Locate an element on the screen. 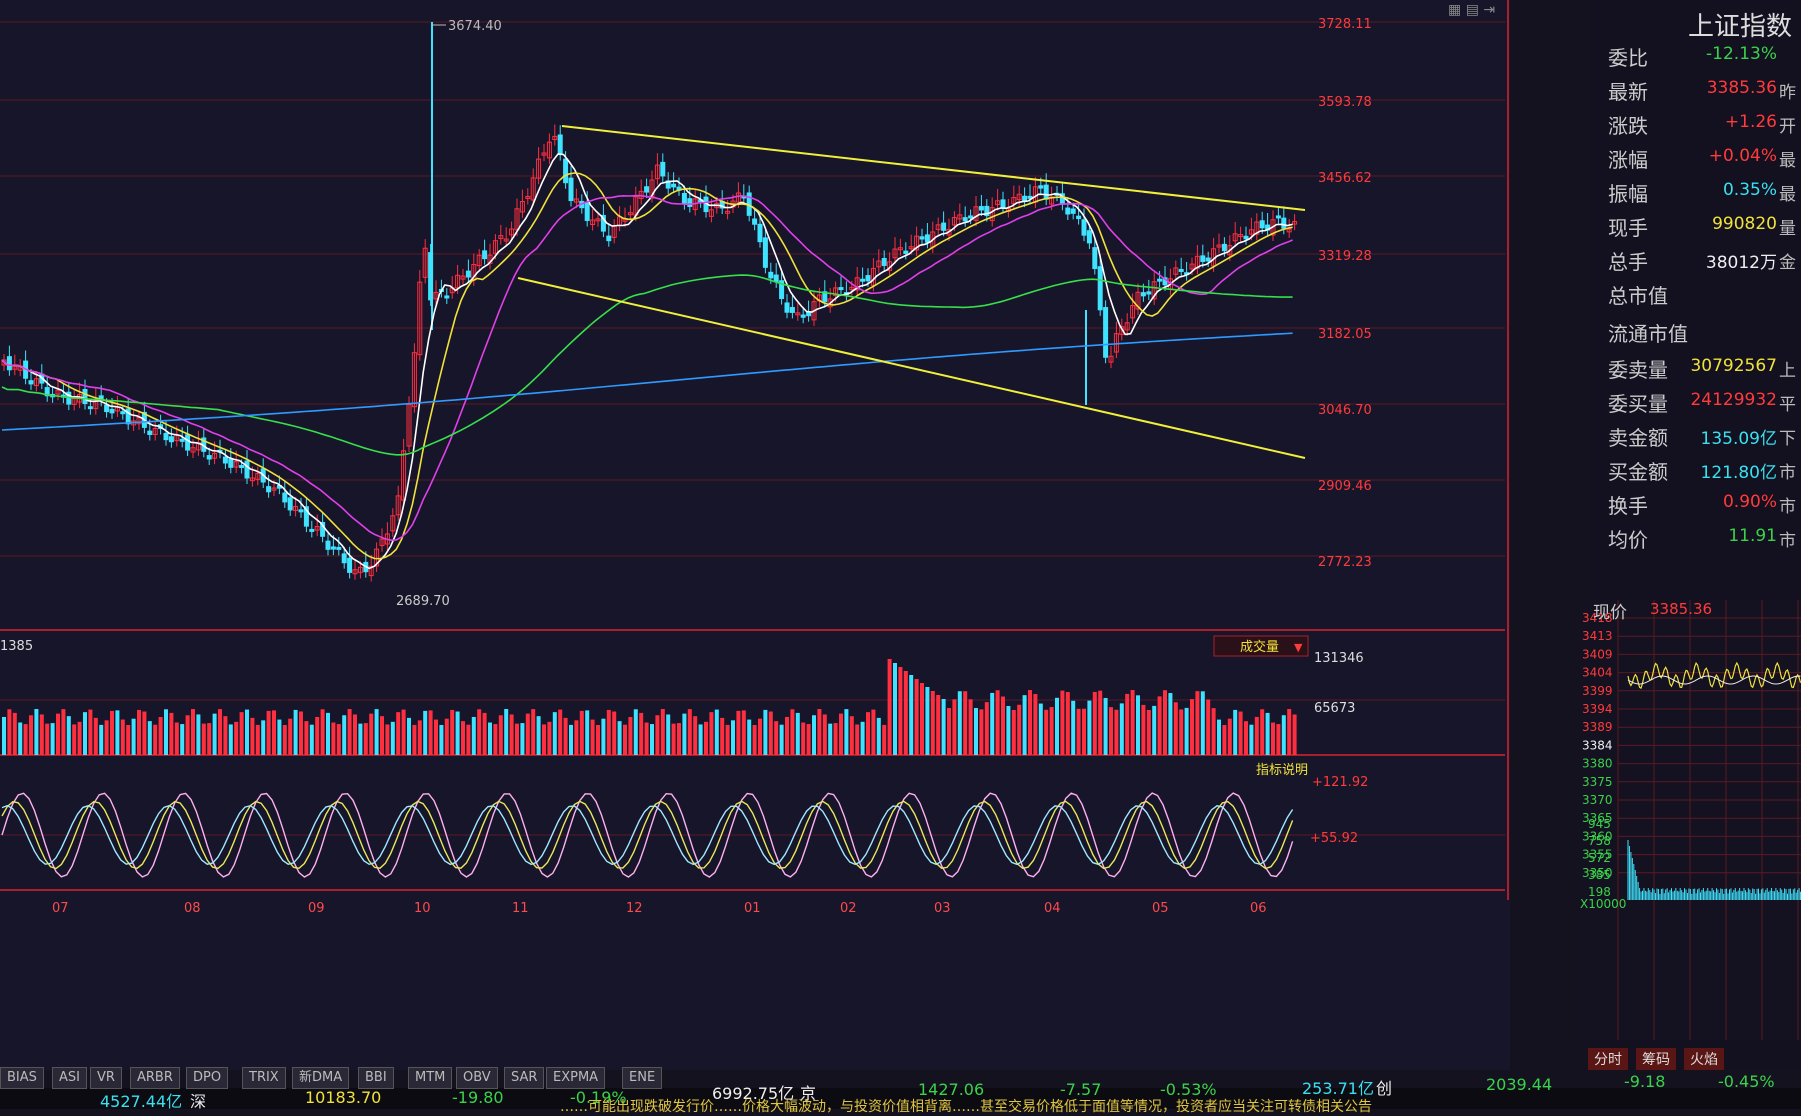  info-icon: ▤ is located at coordinates (1472, 10).